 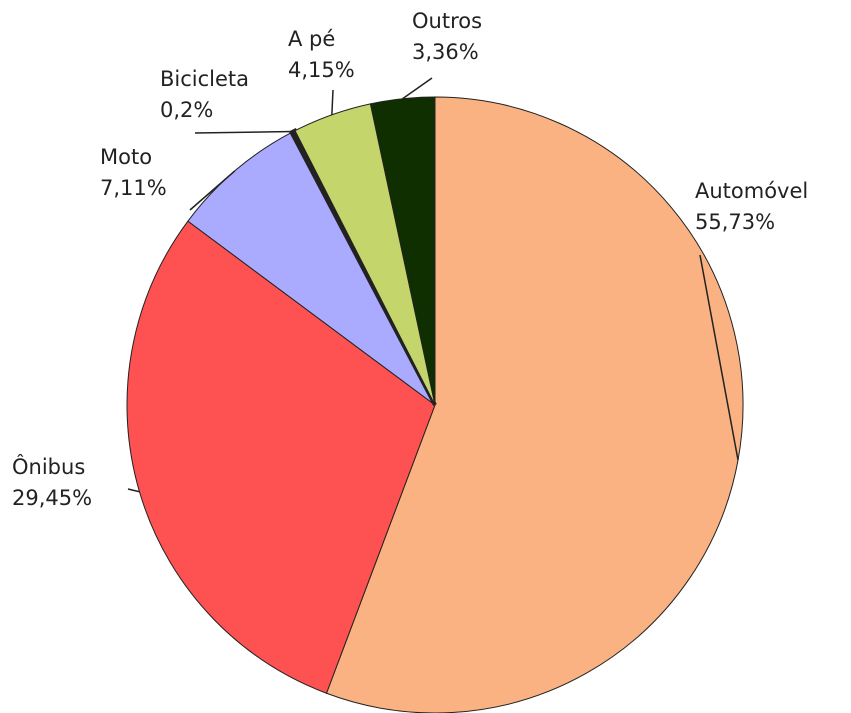 I want to click on slice-value-label: 29,45%, so click(x=52, y=498).